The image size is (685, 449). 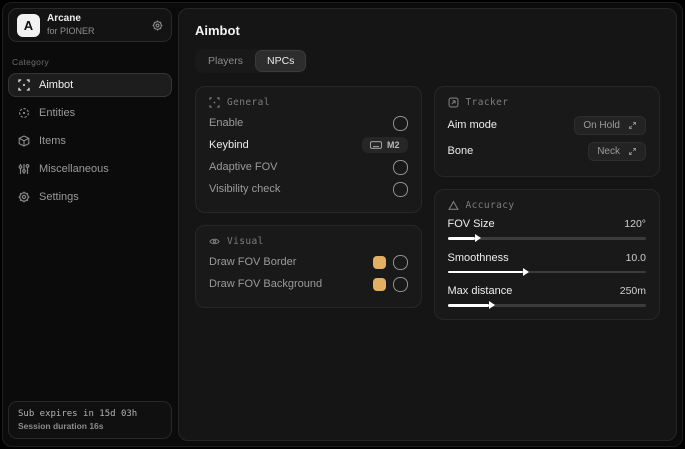 What do you see at coordinates (78, 414) in the screenshot?
I see `sub-expiry-text: Sub expires in 15d 03h` at bounding box center [78, 414].